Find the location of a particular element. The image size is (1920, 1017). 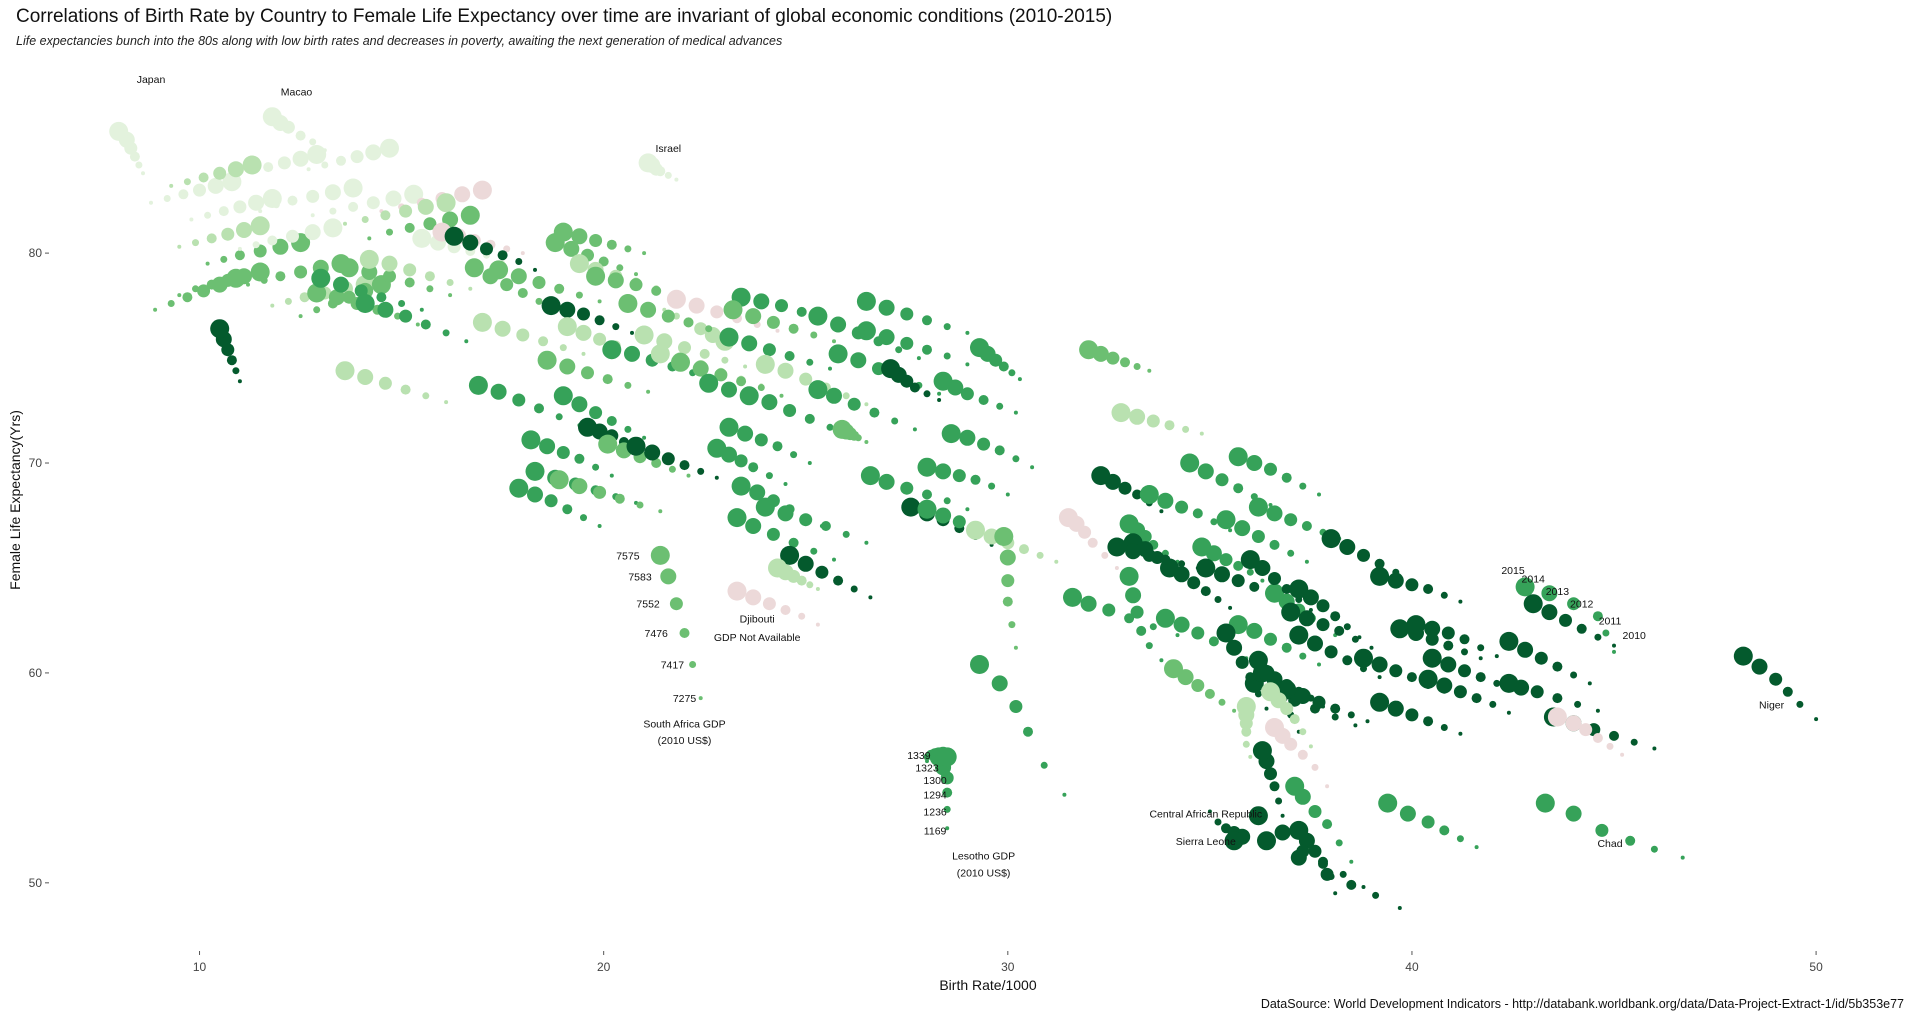

annotation-label: 2012 is located at coordinates (1582, 605).